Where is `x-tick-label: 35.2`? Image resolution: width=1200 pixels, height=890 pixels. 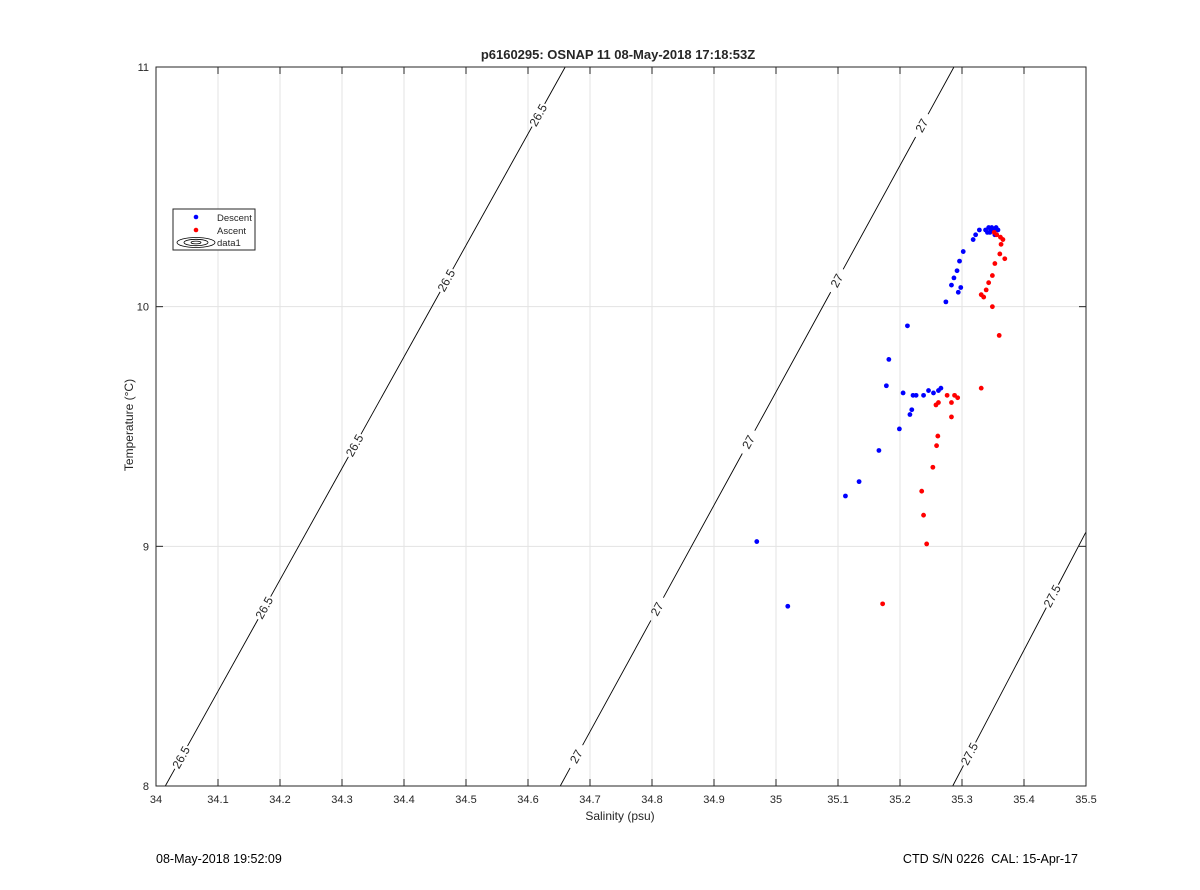
x-tick-label: 35.2 is located at coordinates (899, 800).